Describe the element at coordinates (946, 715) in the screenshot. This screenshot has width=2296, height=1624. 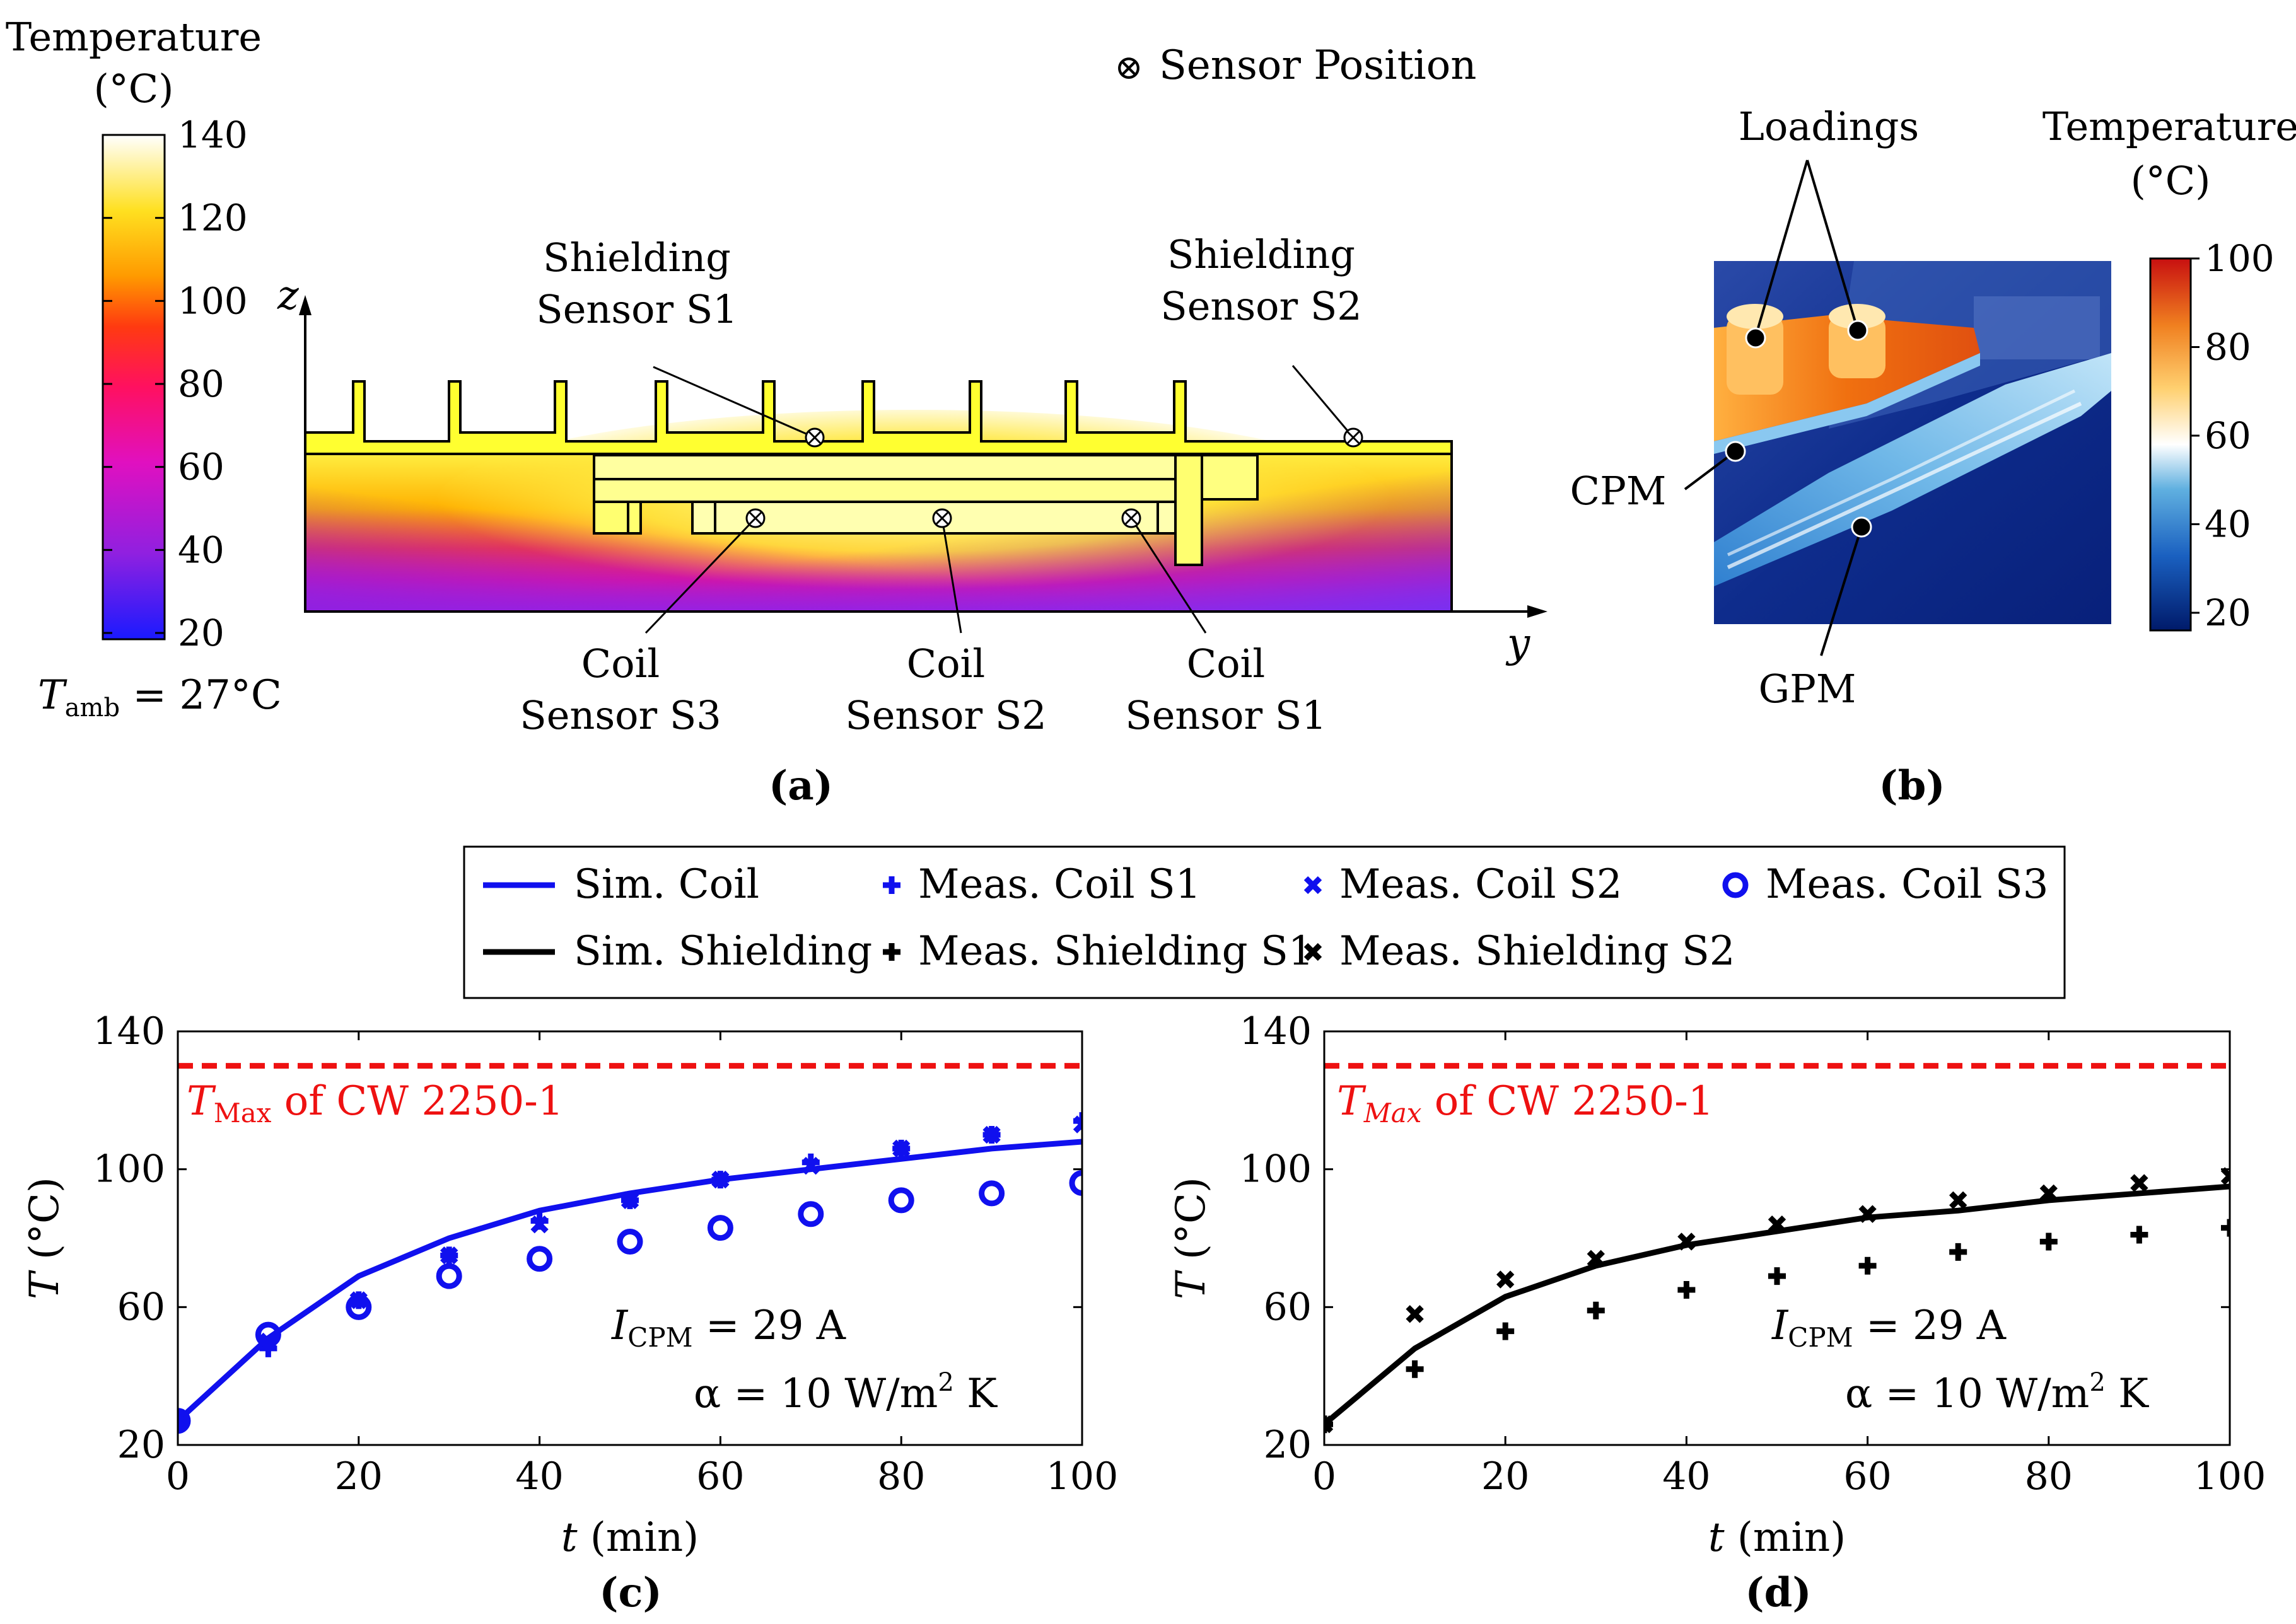
I see `svg-text: Sensor S2` at that location.